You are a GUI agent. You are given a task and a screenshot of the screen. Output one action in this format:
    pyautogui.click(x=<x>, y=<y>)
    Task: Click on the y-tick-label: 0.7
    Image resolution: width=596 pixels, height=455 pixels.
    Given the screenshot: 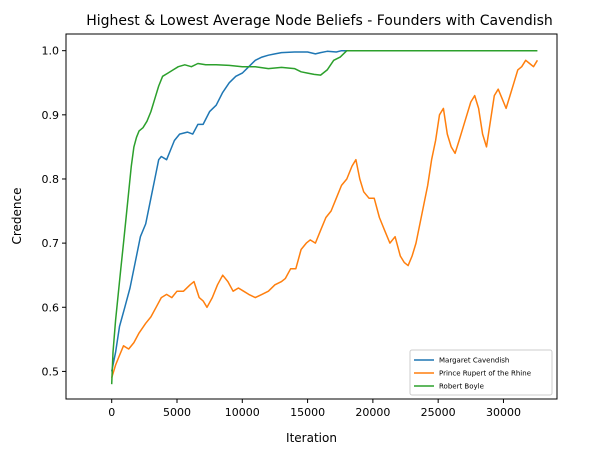 What is the action you would take?
    pyautogui.click(x=51, y=243)
    